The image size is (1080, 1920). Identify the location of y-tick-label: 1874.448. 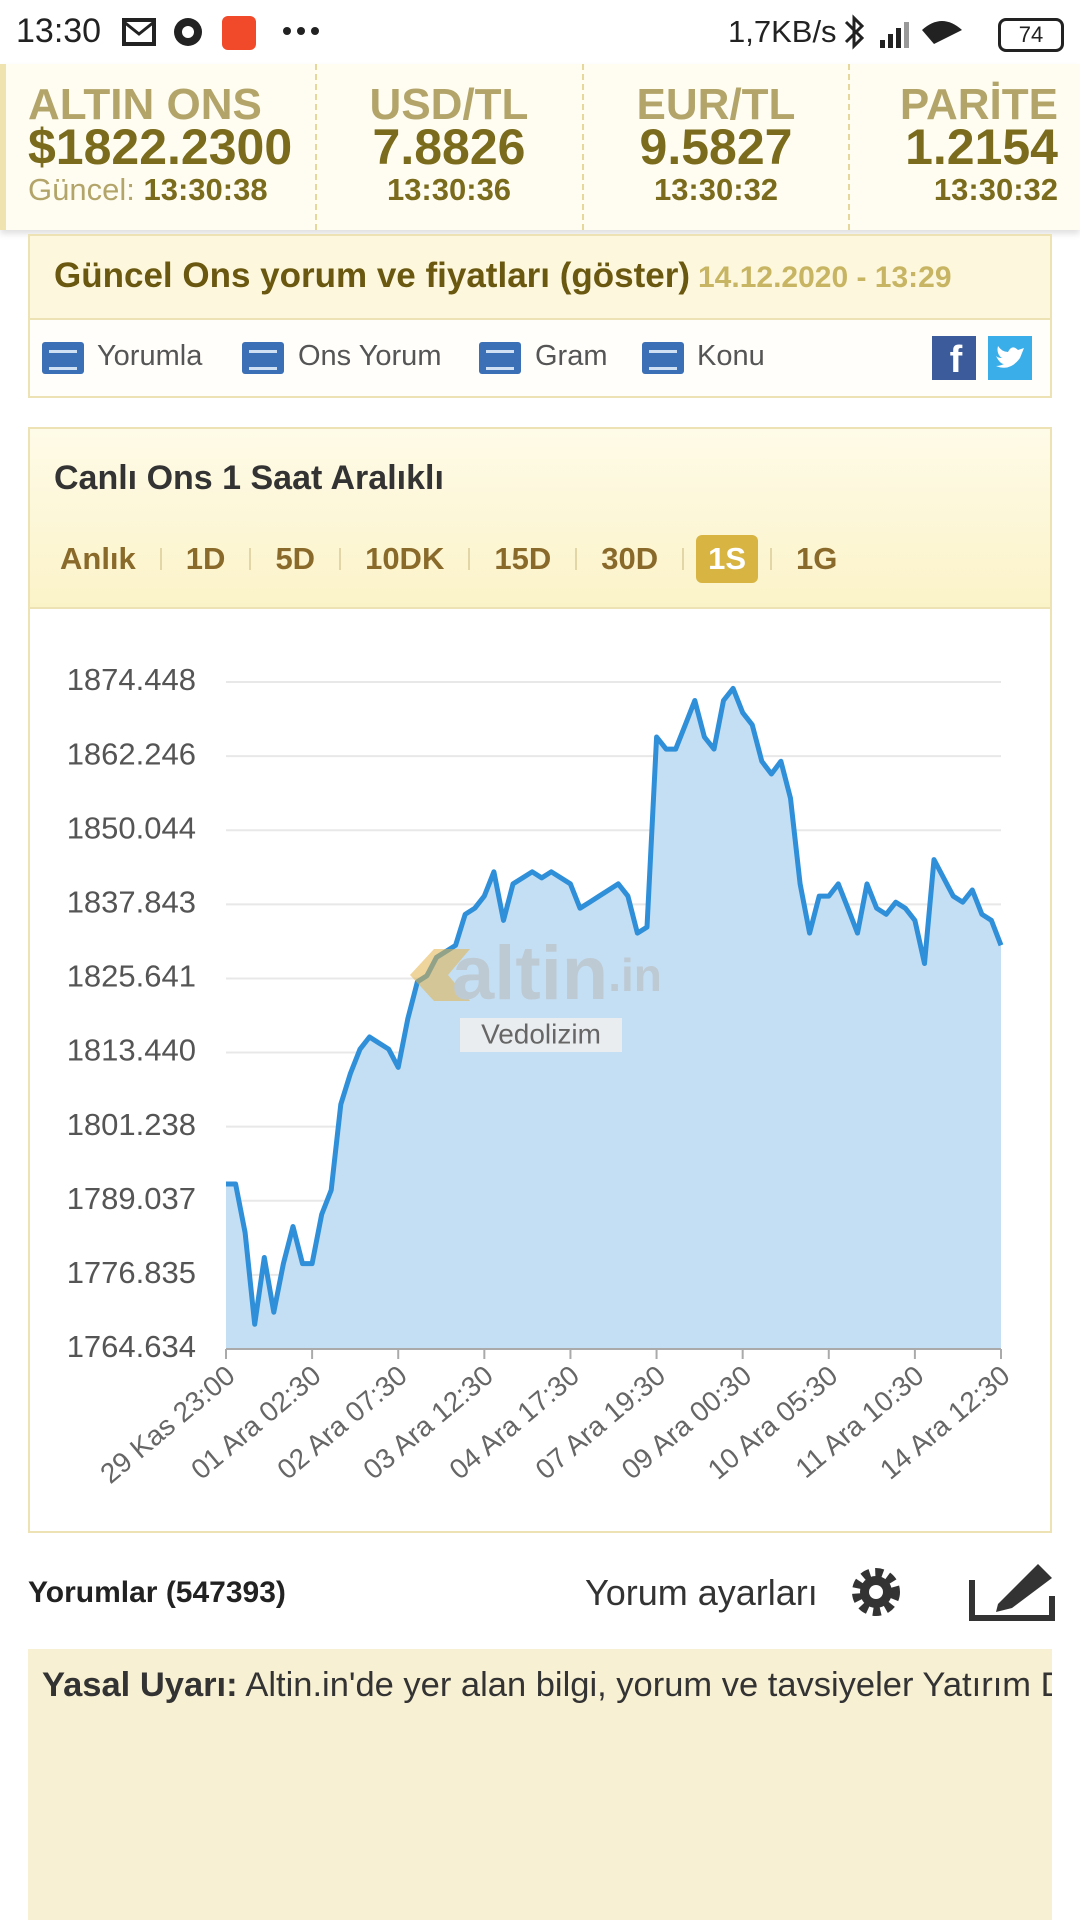
(131, 679).